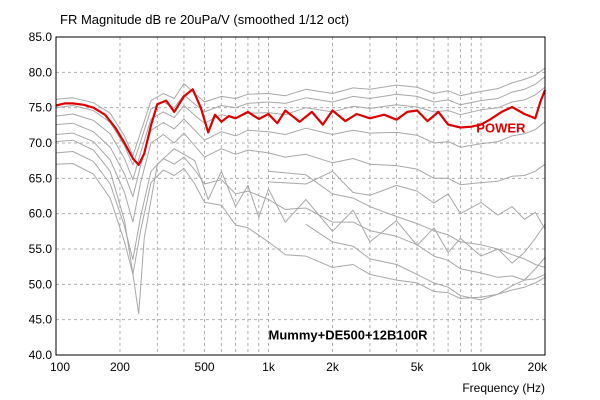 This screenshot has height=400, width=600. I want to click on x-axis-label: Frequency (Hz), so click(503, 388).